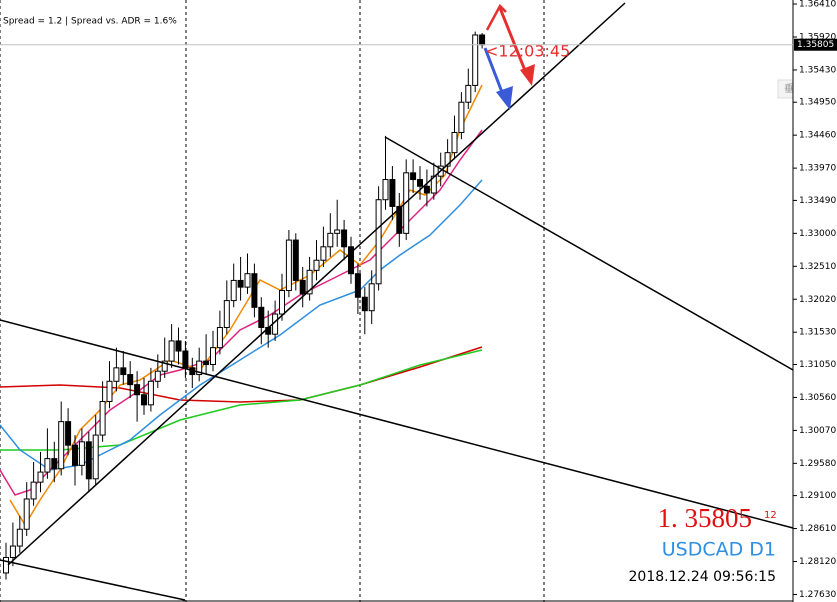  I want to click on symbol-timeframe: USDCAD D1, so click(719, 550).